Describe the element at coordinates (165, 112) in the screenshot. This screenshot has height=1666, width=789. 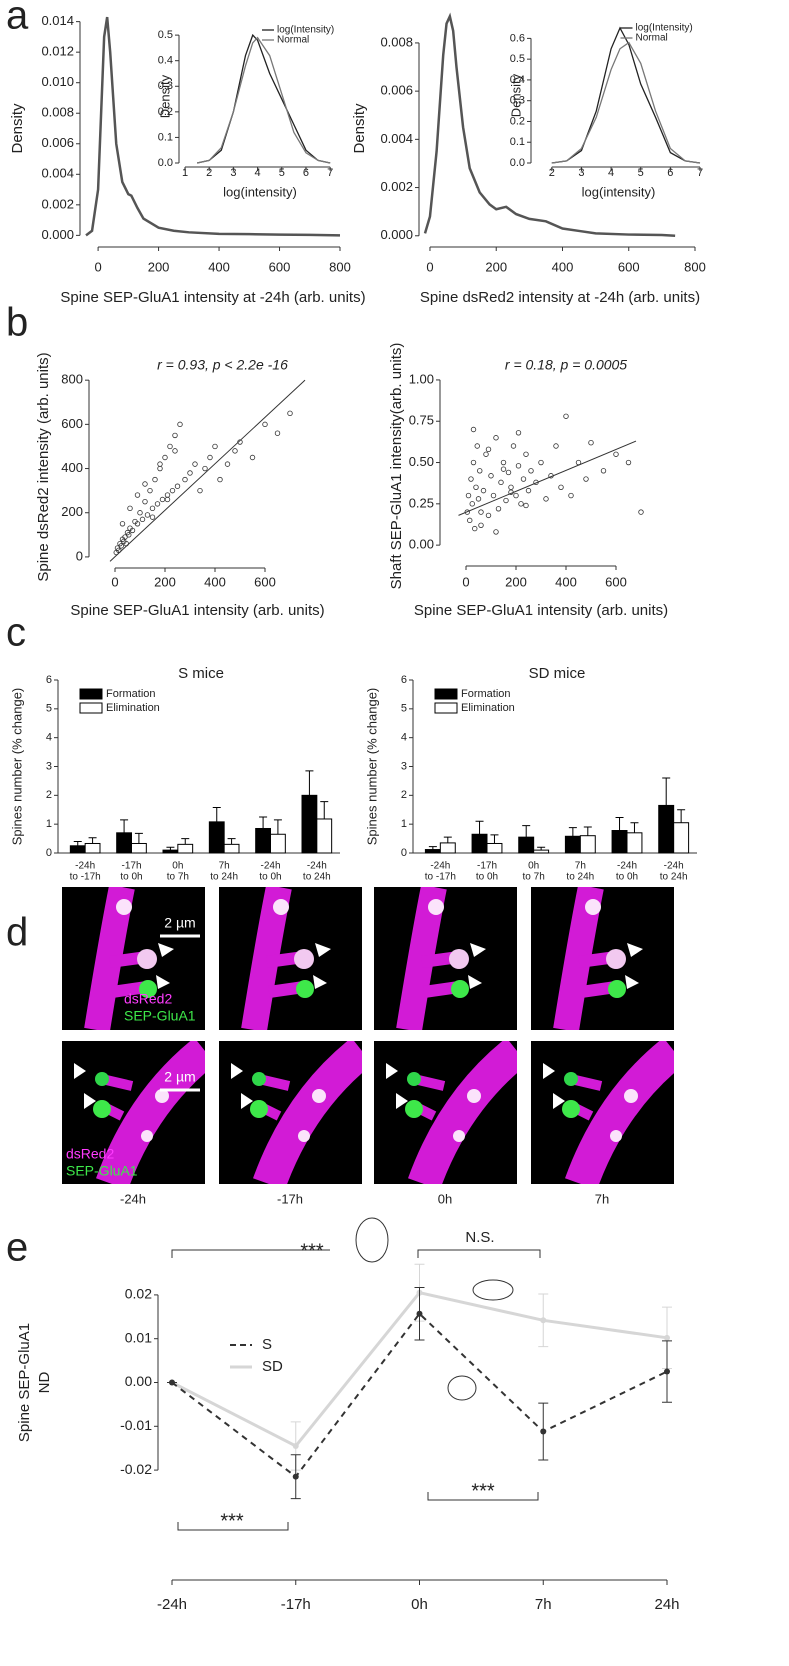
I see `y-tick-label: 0.2` at that location.